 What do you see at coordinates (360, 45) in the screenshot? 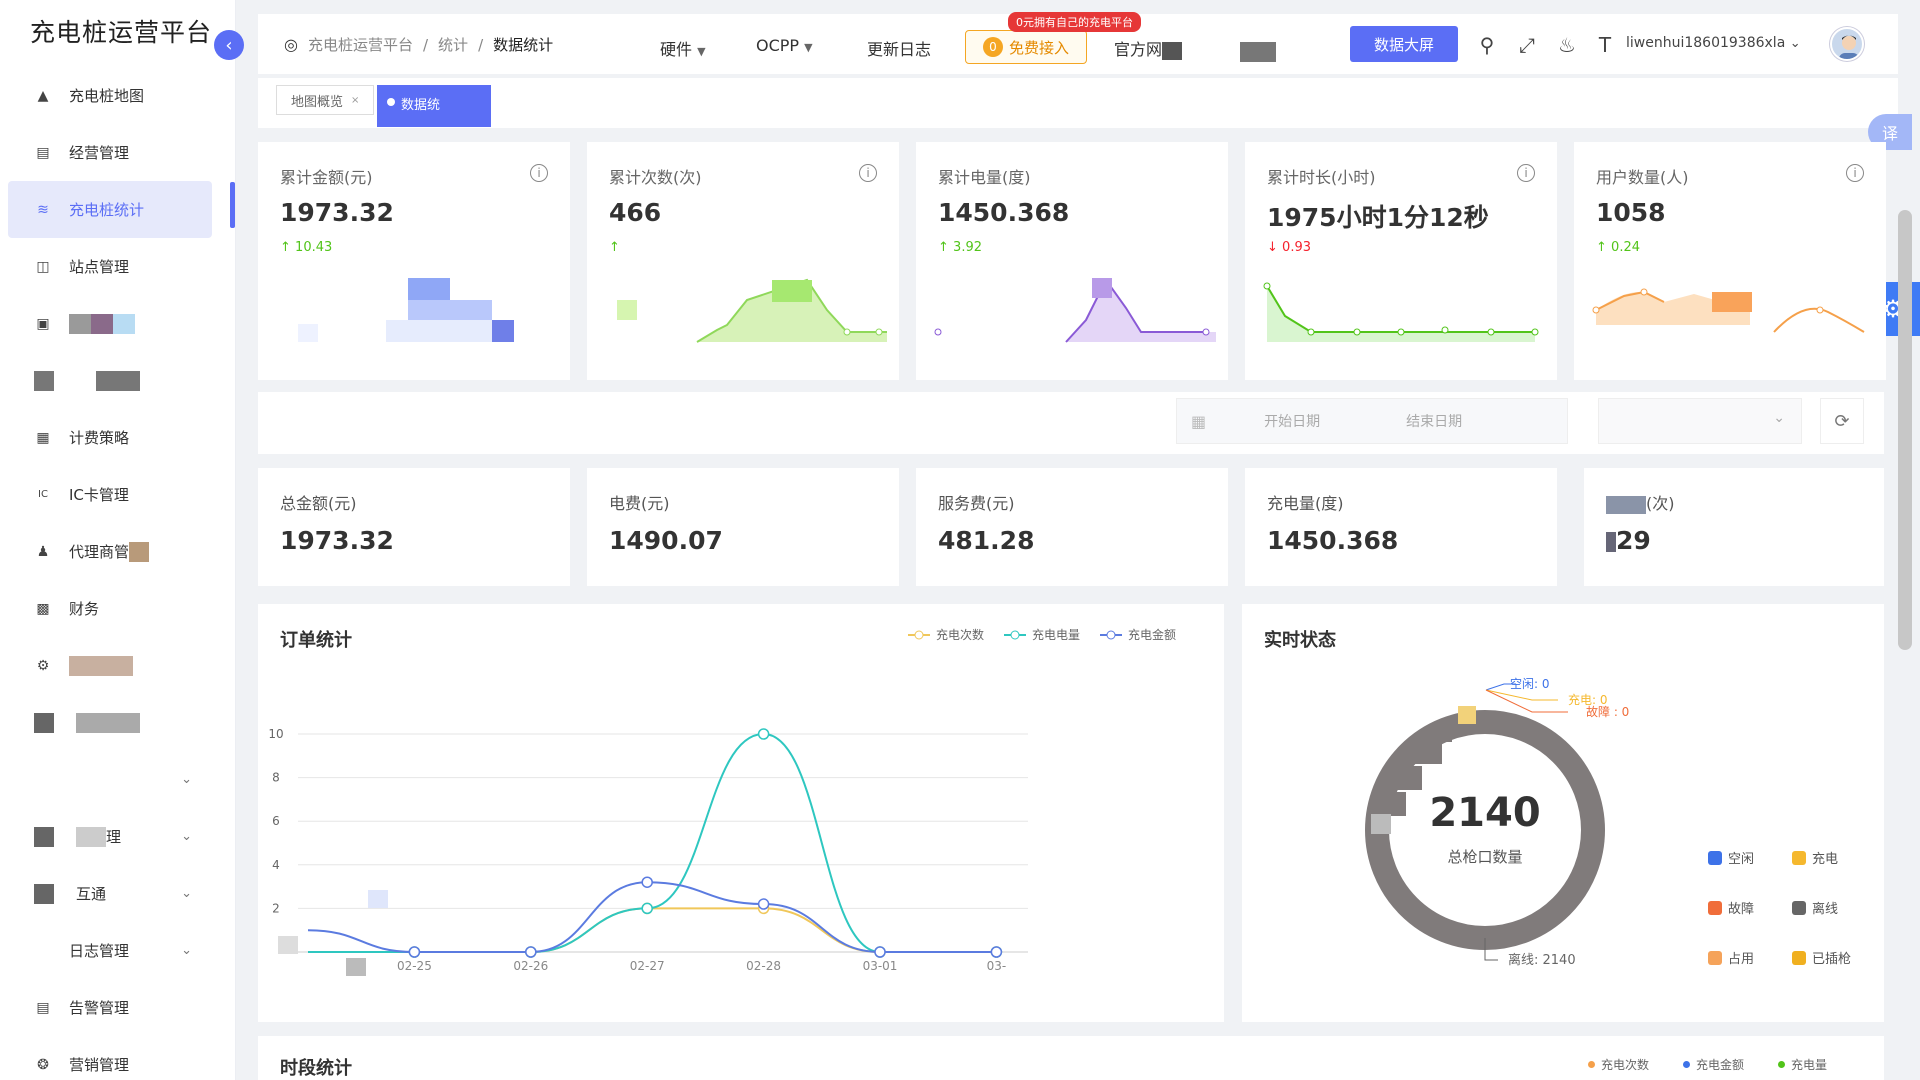
I see `breadcrumb-item: 充电桩运营平台` at bounding box center [360, 45].